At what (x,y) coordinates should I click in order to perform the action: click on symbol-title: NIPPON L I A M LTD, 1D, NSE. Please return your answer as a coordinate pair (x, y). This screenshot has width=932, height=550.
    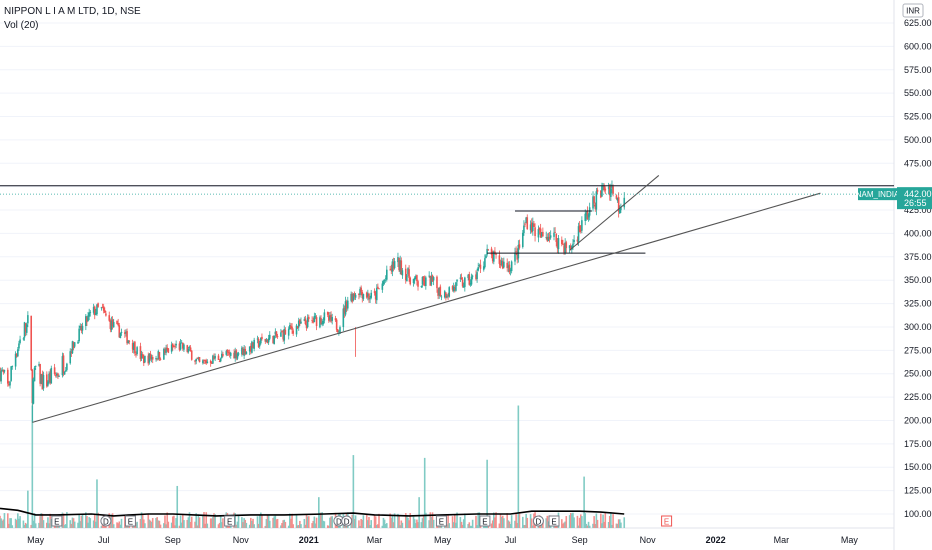
    Looking at the image, I should click on (72, 11).